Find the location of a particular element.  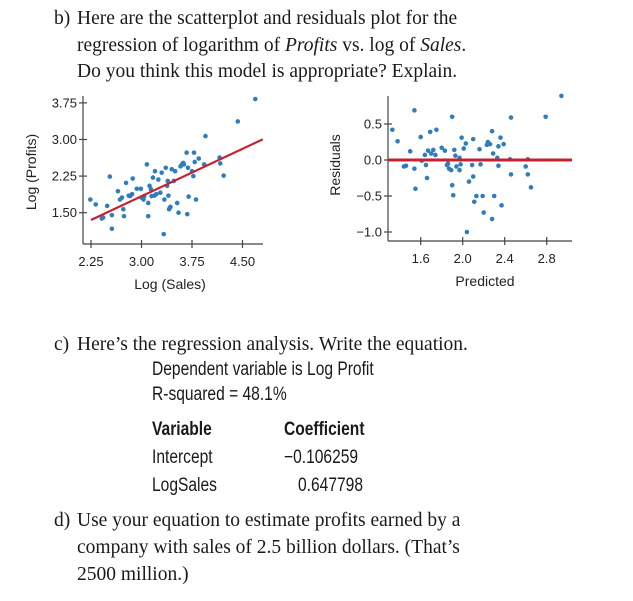

x-tick-label: 2.0 is located at coordinates (463, 258).